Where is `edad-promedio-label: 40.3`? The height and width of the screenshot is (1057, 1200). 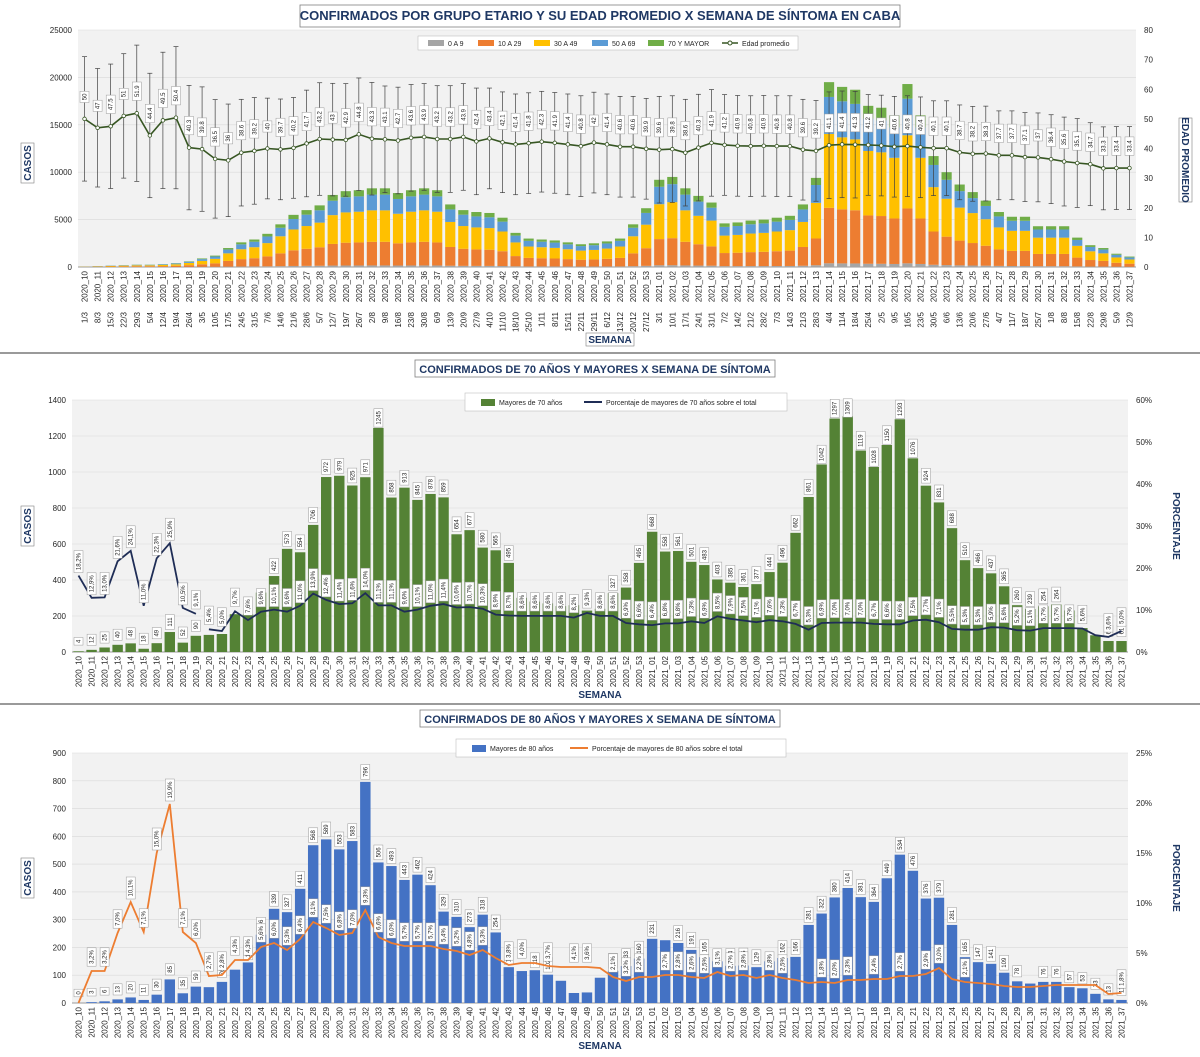 edad-promedio-label: 40.3 is located at coordinates (190, 125).